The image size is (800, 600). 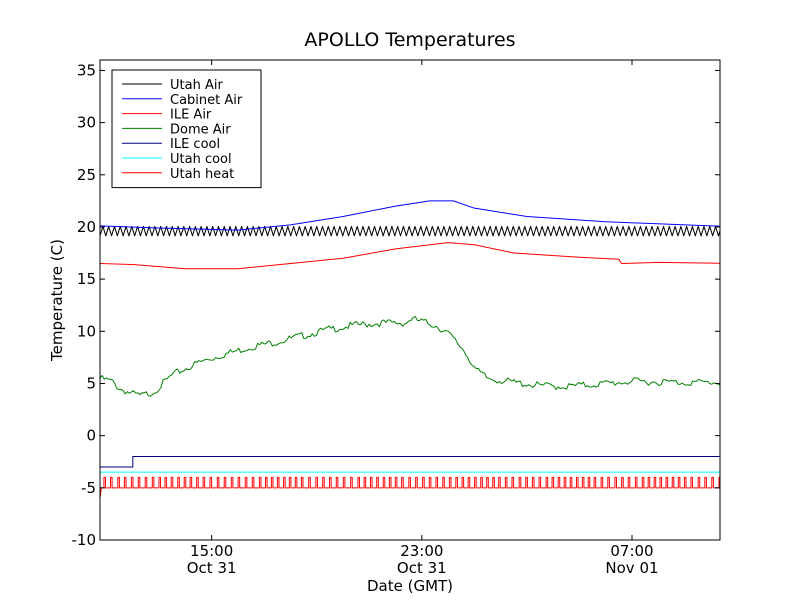 What do you see at coordinates (84, 540) in the screenshot?
I see `y-tick-label: -10` at bounding box center [84, 540].